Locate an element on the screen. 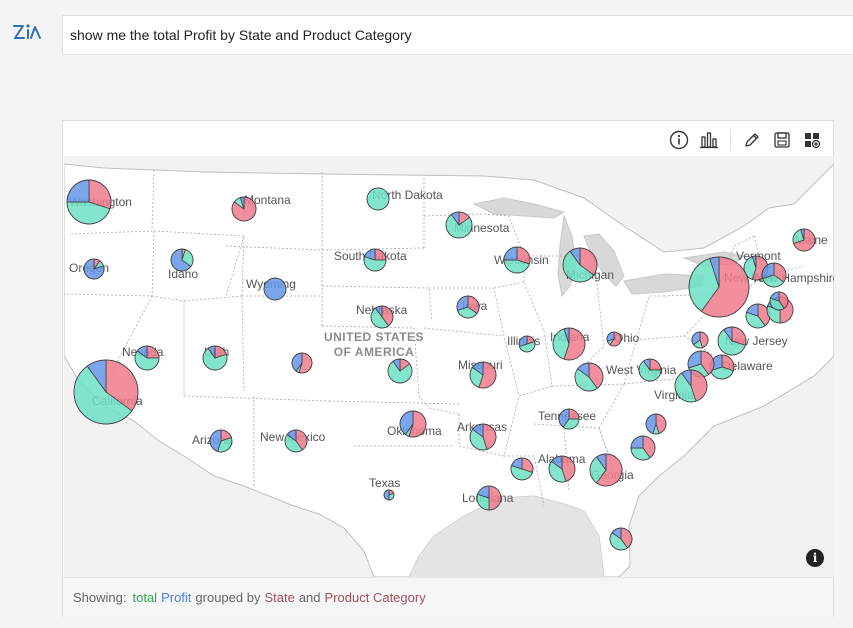  pie-outline-new-jersey is located at coordinates (732, 341).